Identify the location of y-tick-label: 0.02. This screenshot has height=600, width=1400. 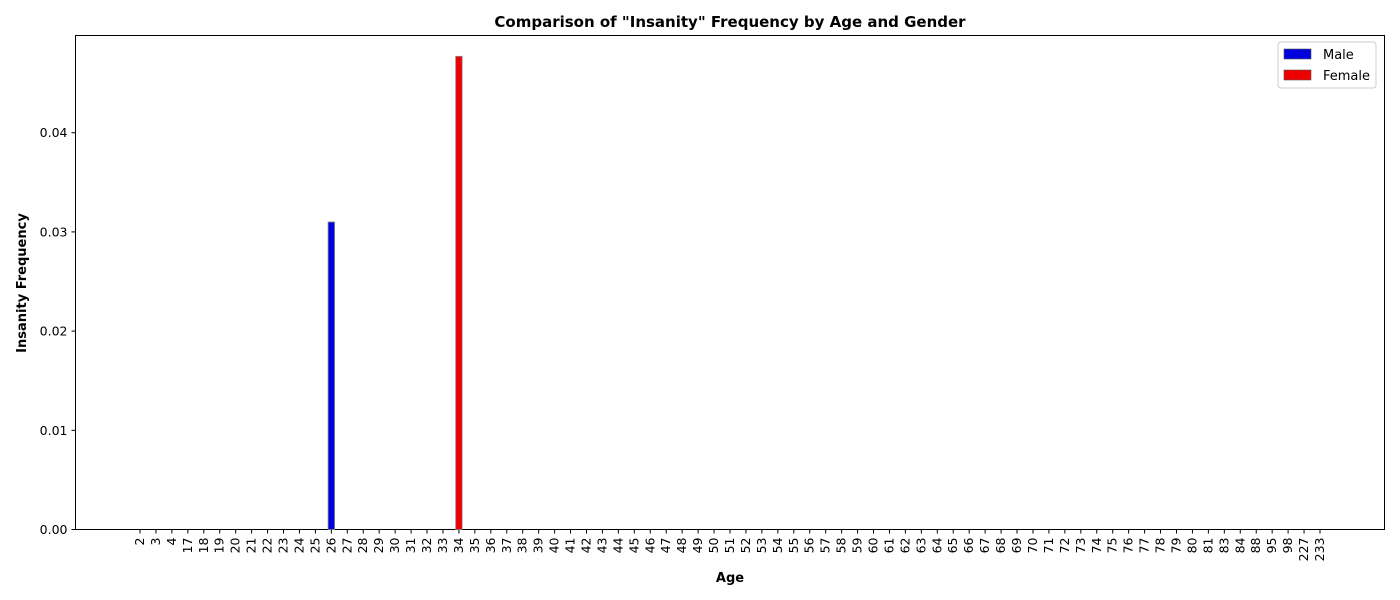
(54, 331).